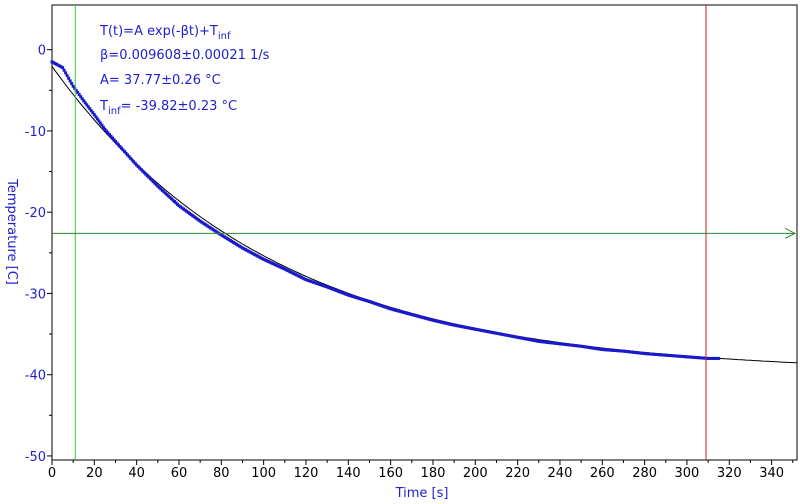 The image size is (800, 504). What do you see at coordinates (35, 457) in the screenshot?
I see `y-tick-label: -50` at bounding box center [35, 457].